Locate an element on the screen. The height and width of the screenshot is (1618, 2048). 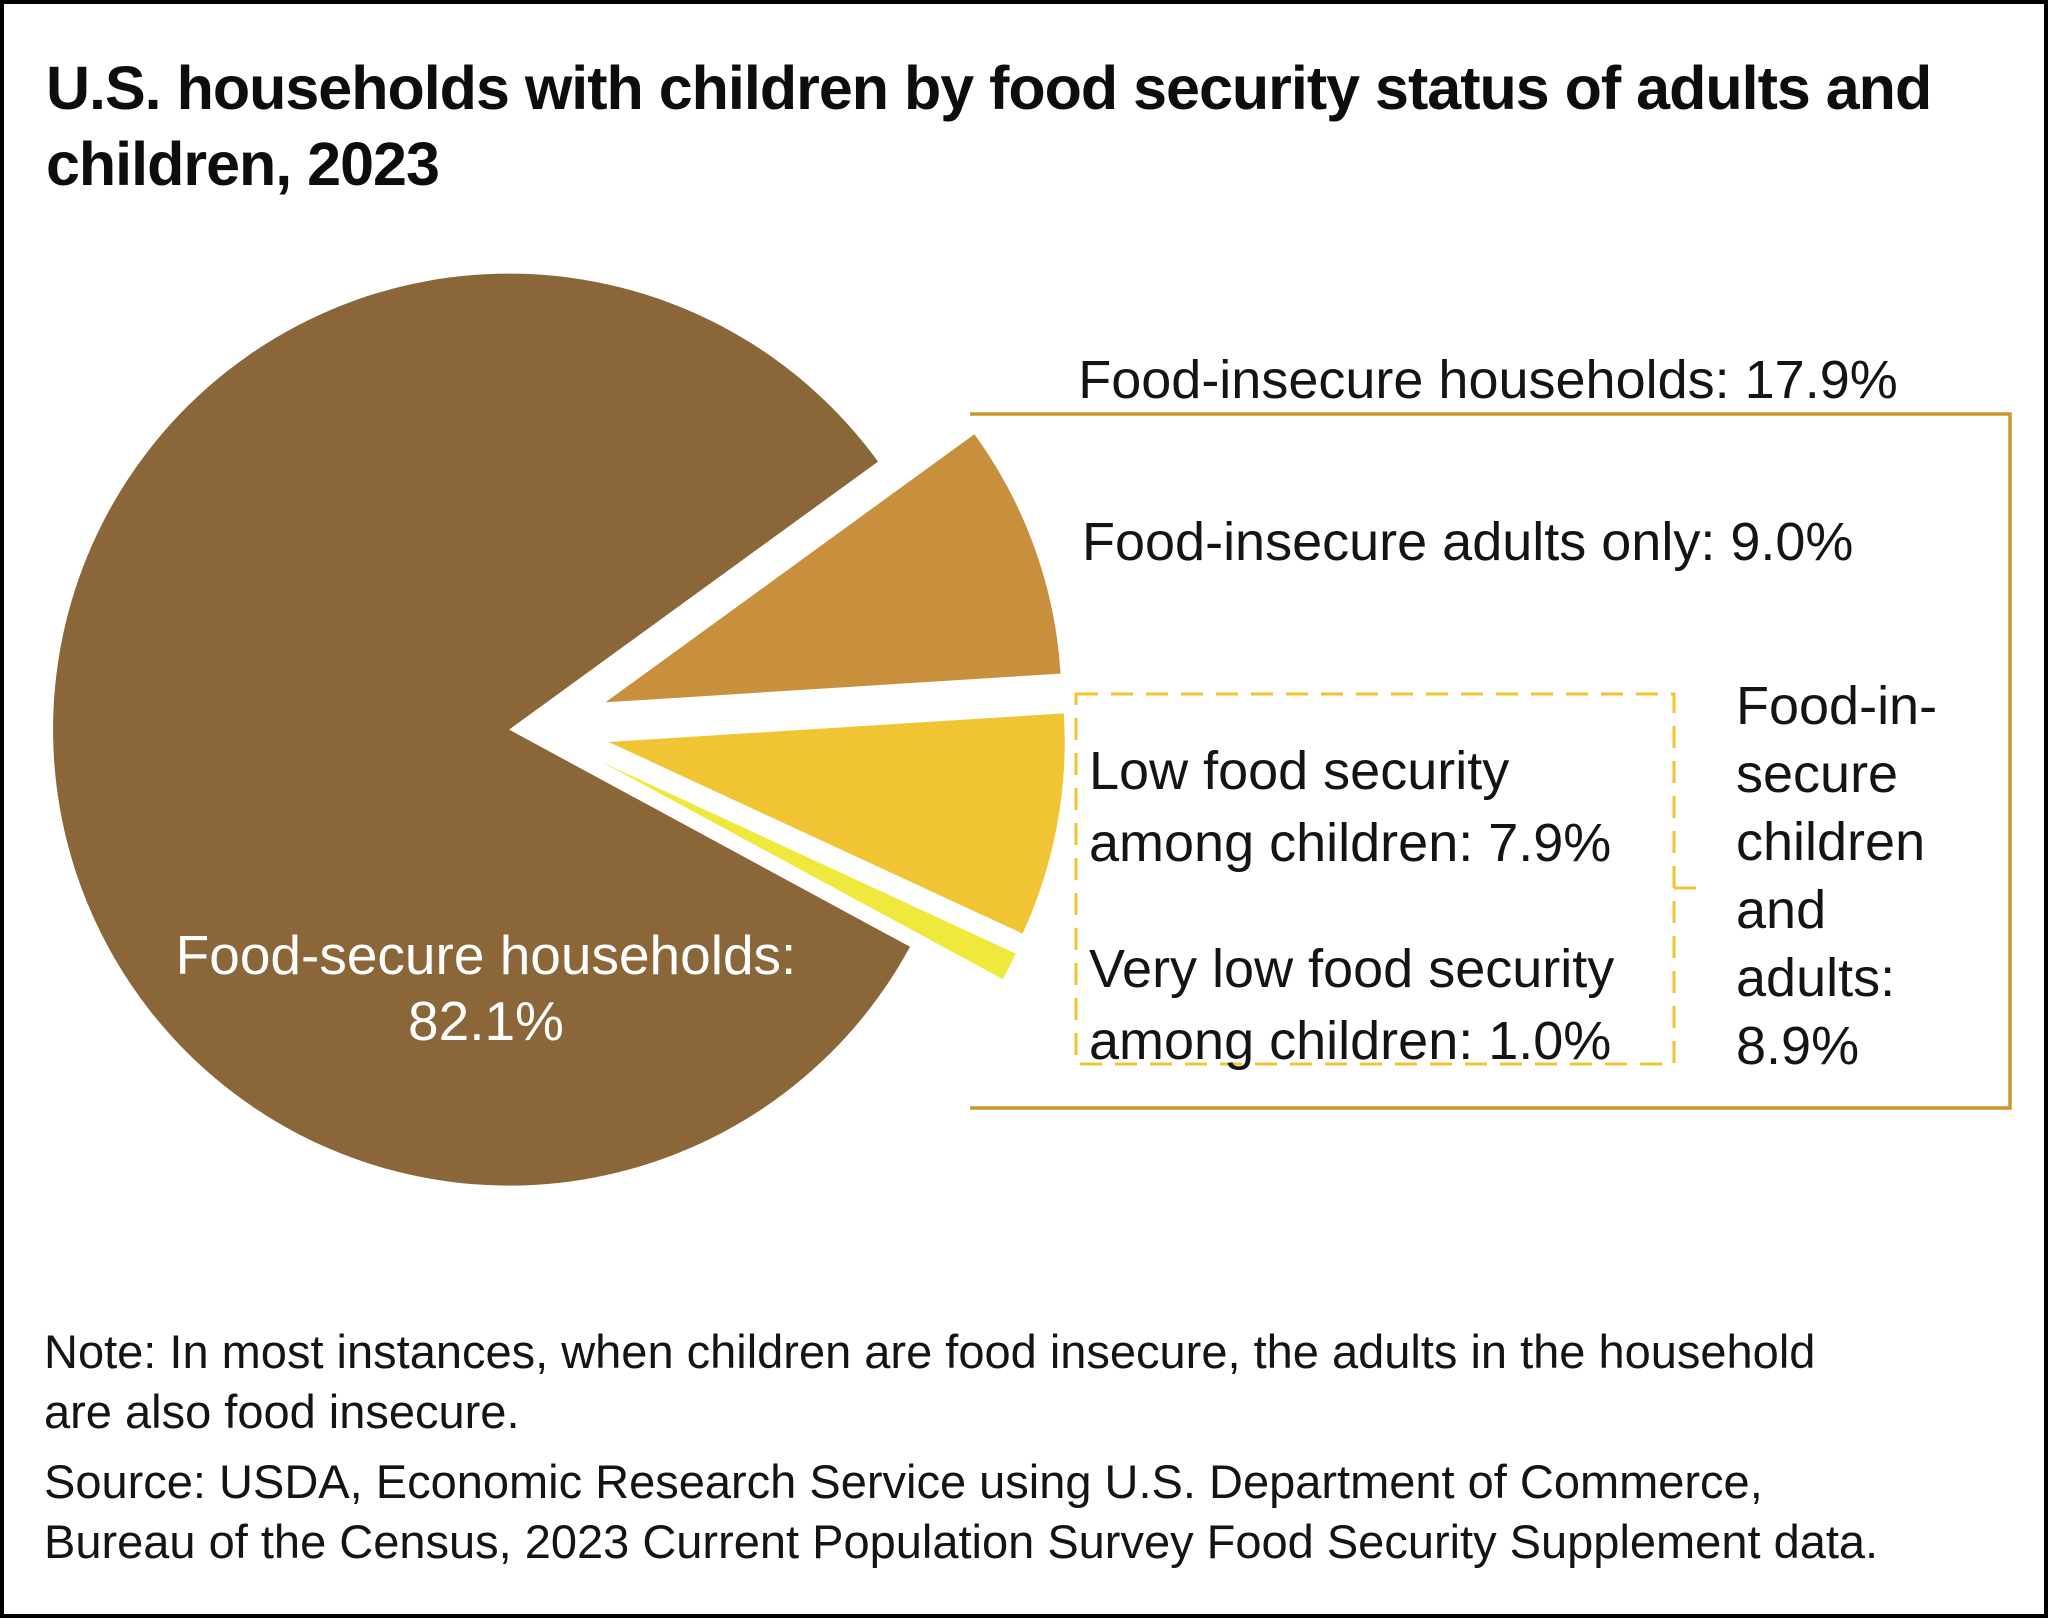
pie-slice-very-low-children is located at coordinates (808, 871).